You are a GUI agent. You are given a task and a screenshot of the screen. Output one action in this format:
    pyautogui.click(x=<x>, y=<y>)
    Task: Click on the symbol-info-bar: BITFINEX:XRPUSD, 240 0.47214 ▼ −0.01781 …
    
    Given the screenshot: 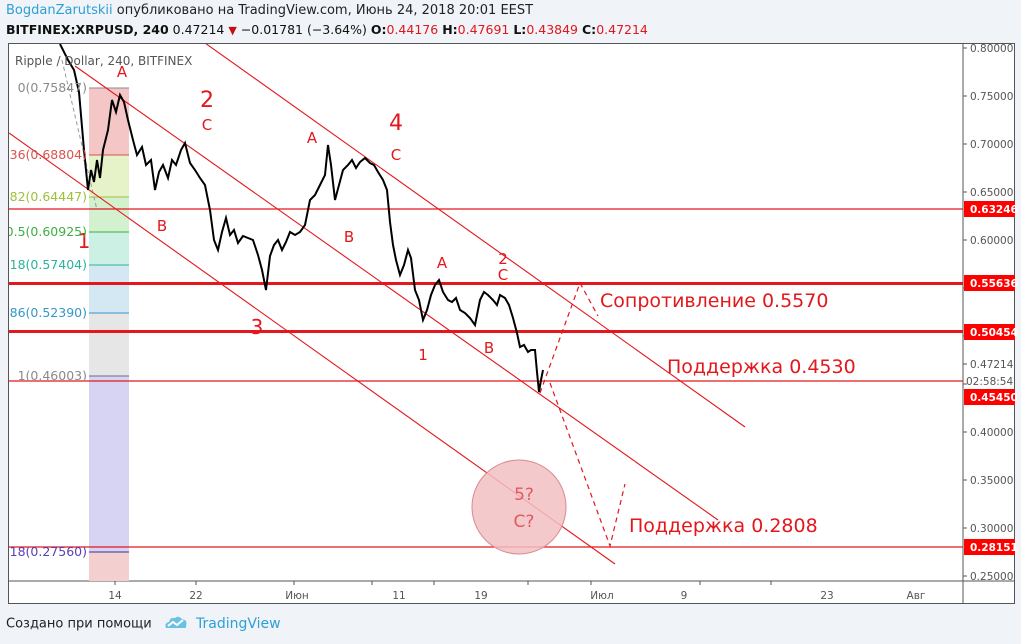 What is the action you would take?
    pyautogui.click(x=327, y=29)
    